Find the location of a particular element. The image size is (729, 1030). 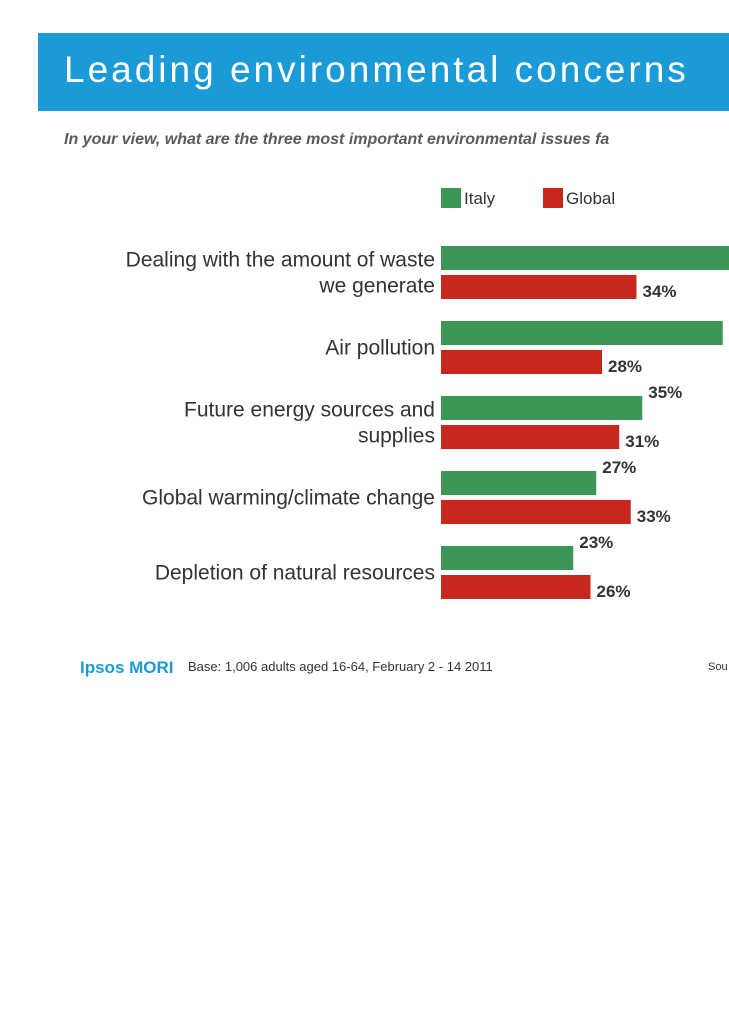

category-label-0-0: Dealing with the amount of waste is located at coordinates (280, 260).